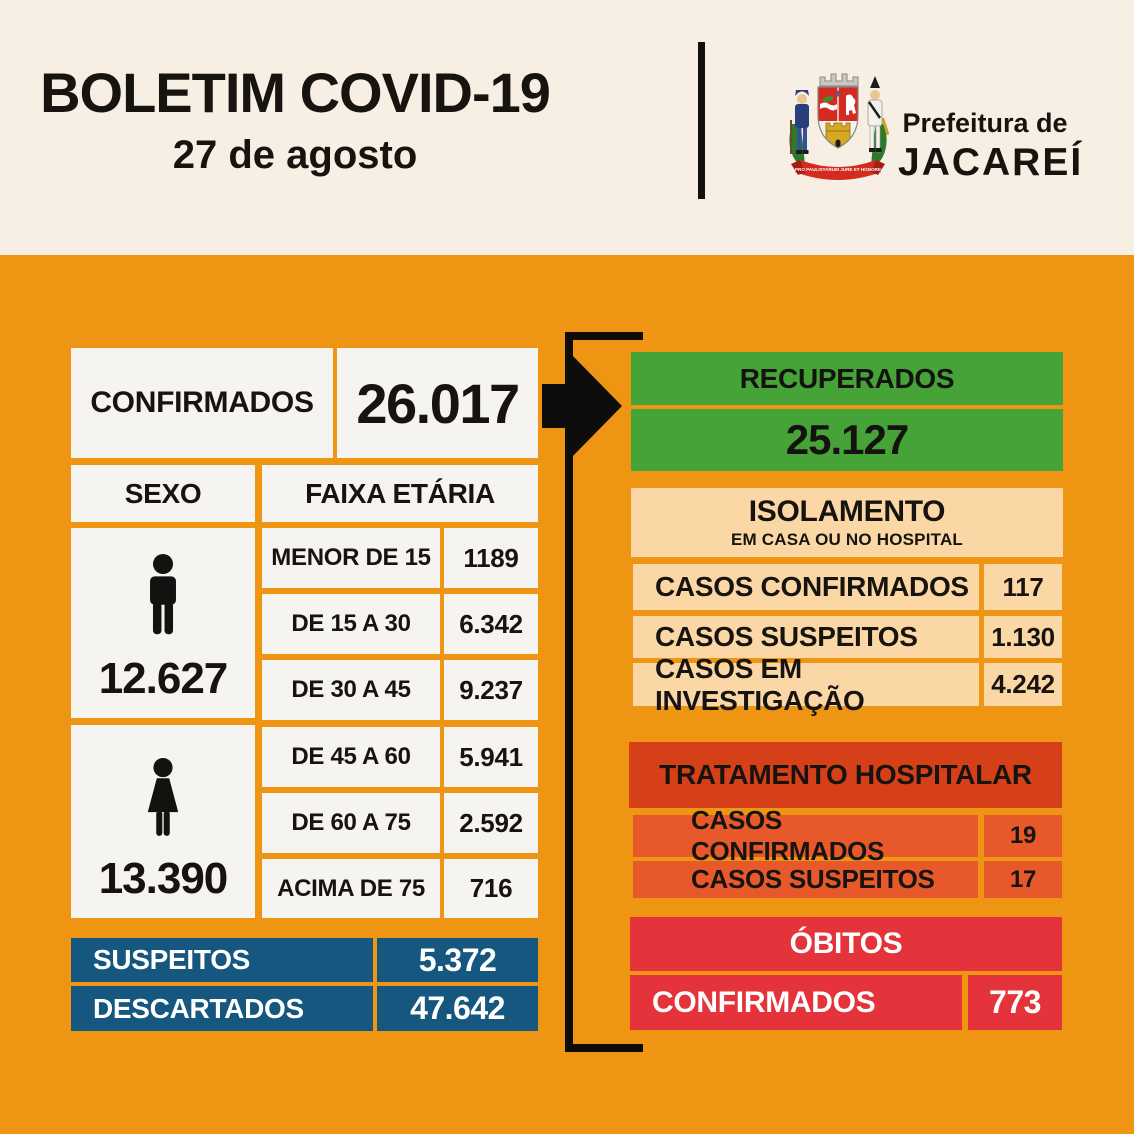 Image resolution: width=1134 pixels, height=1134 pixels. I want to click on sexo-female-box: 13.390, so click(163, 821).